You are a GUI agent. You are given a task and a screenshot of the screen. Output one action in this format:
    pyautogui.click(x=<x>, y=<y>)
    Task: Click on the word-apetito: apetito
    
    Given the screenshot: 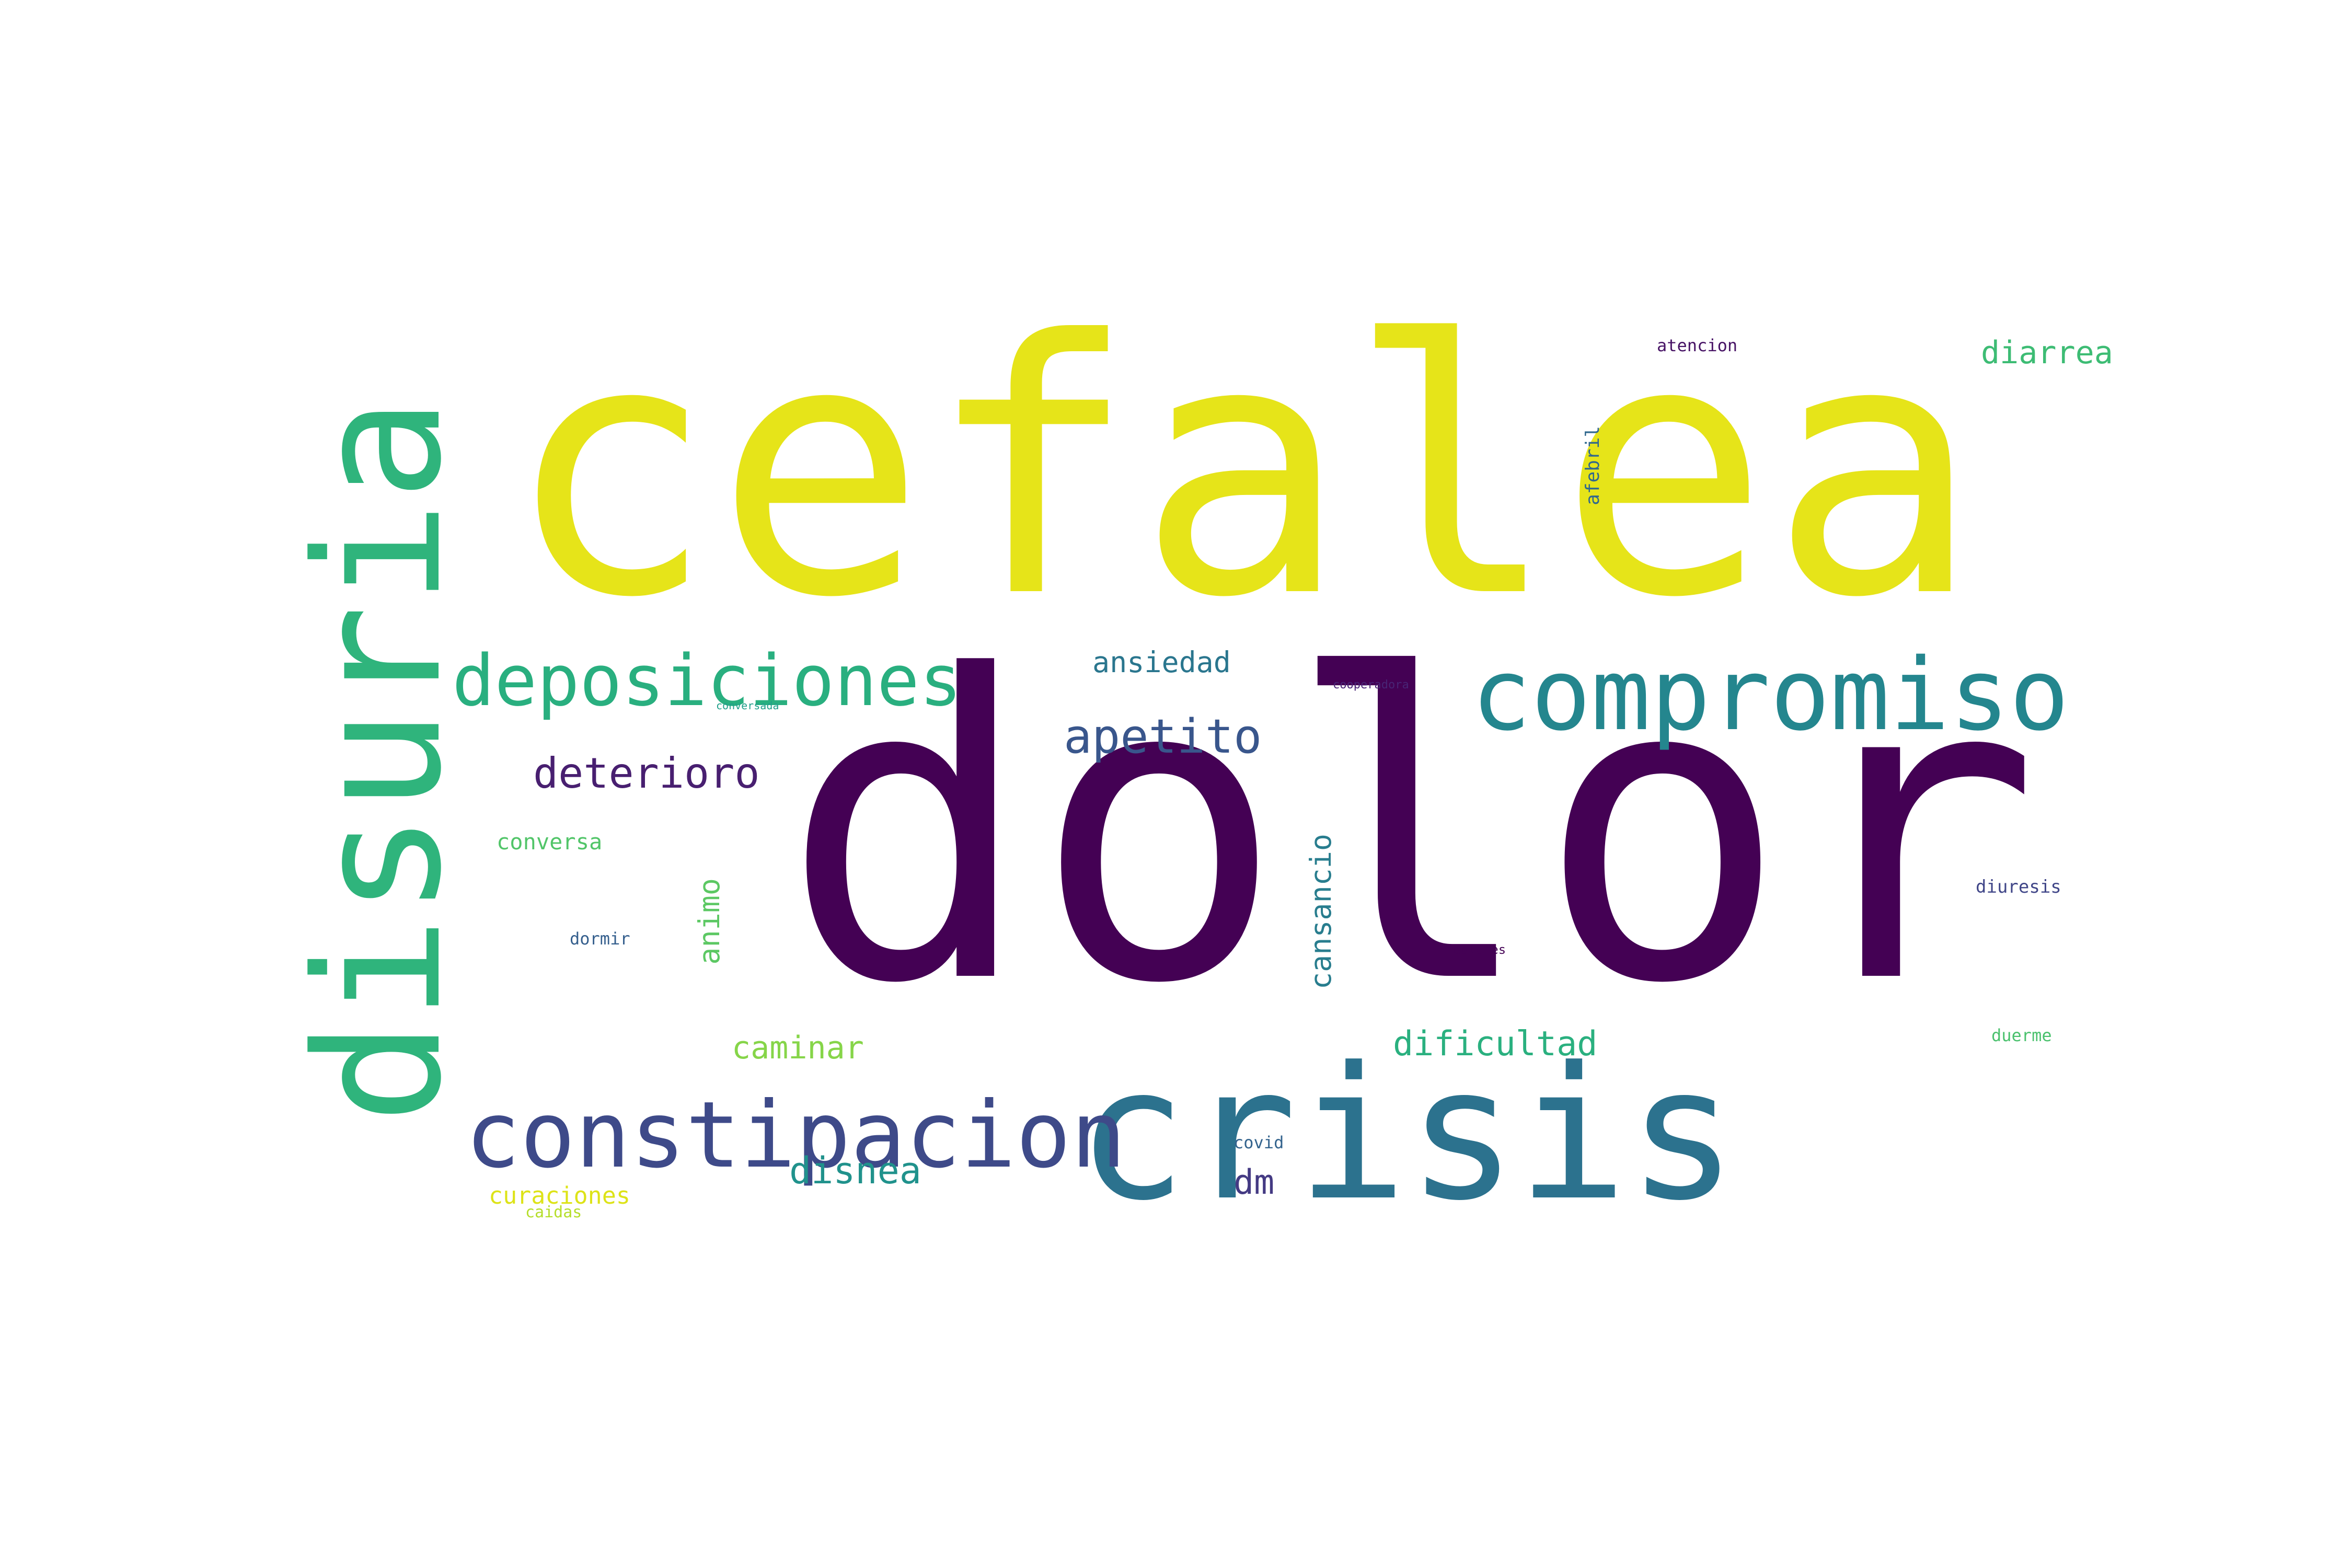 What is the action you would take?
    pyautogui.click(x=1163, y=736)
    